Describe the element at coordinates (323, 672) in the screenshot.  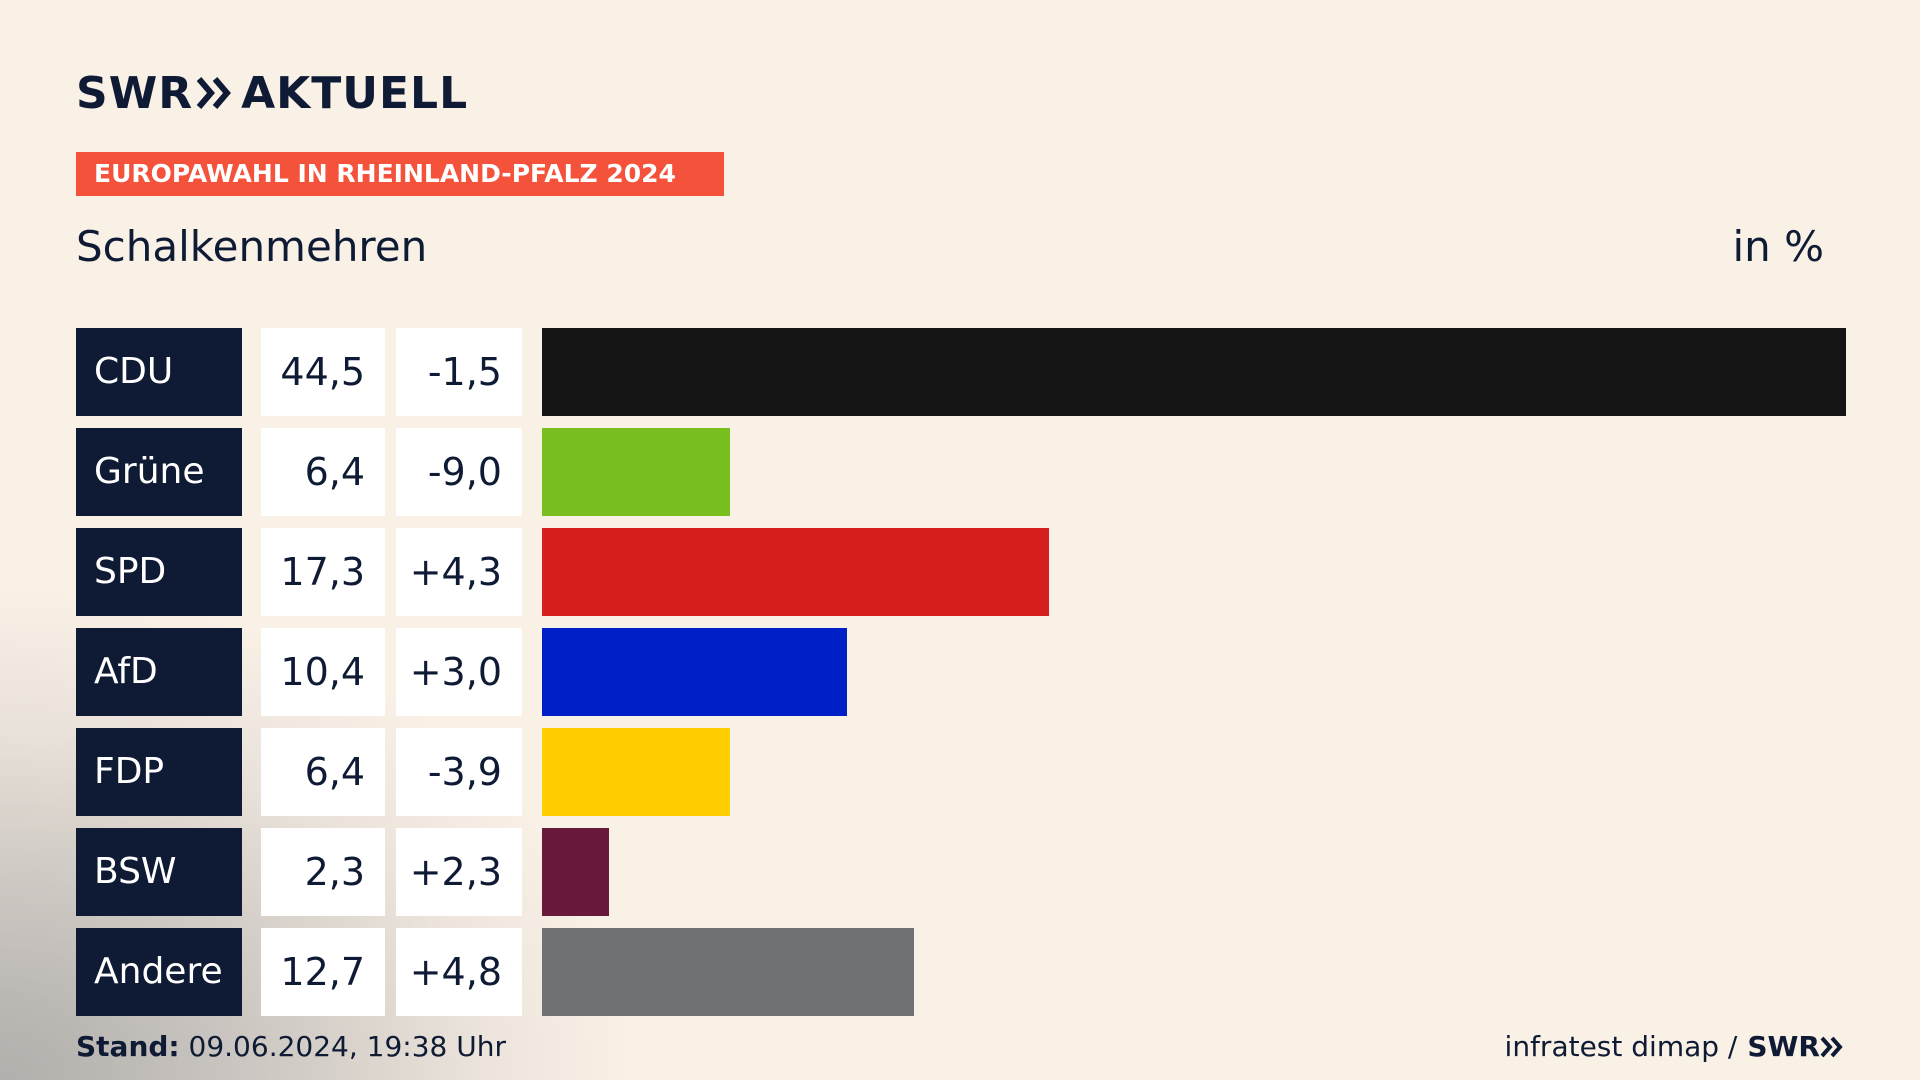
I see `value-label: 10,4` at that location.